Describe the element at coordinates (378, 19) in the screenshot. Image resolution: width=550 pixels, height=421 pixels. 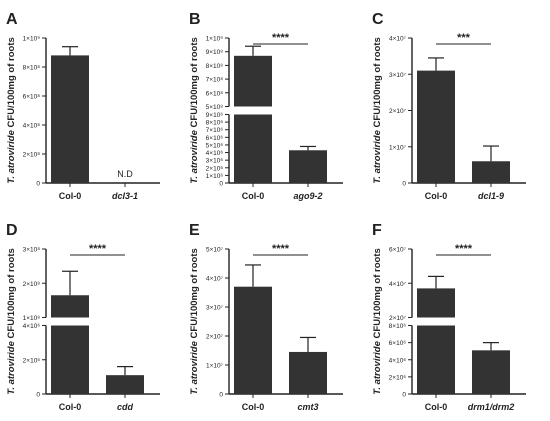
I see `panel-label: C` at that location.